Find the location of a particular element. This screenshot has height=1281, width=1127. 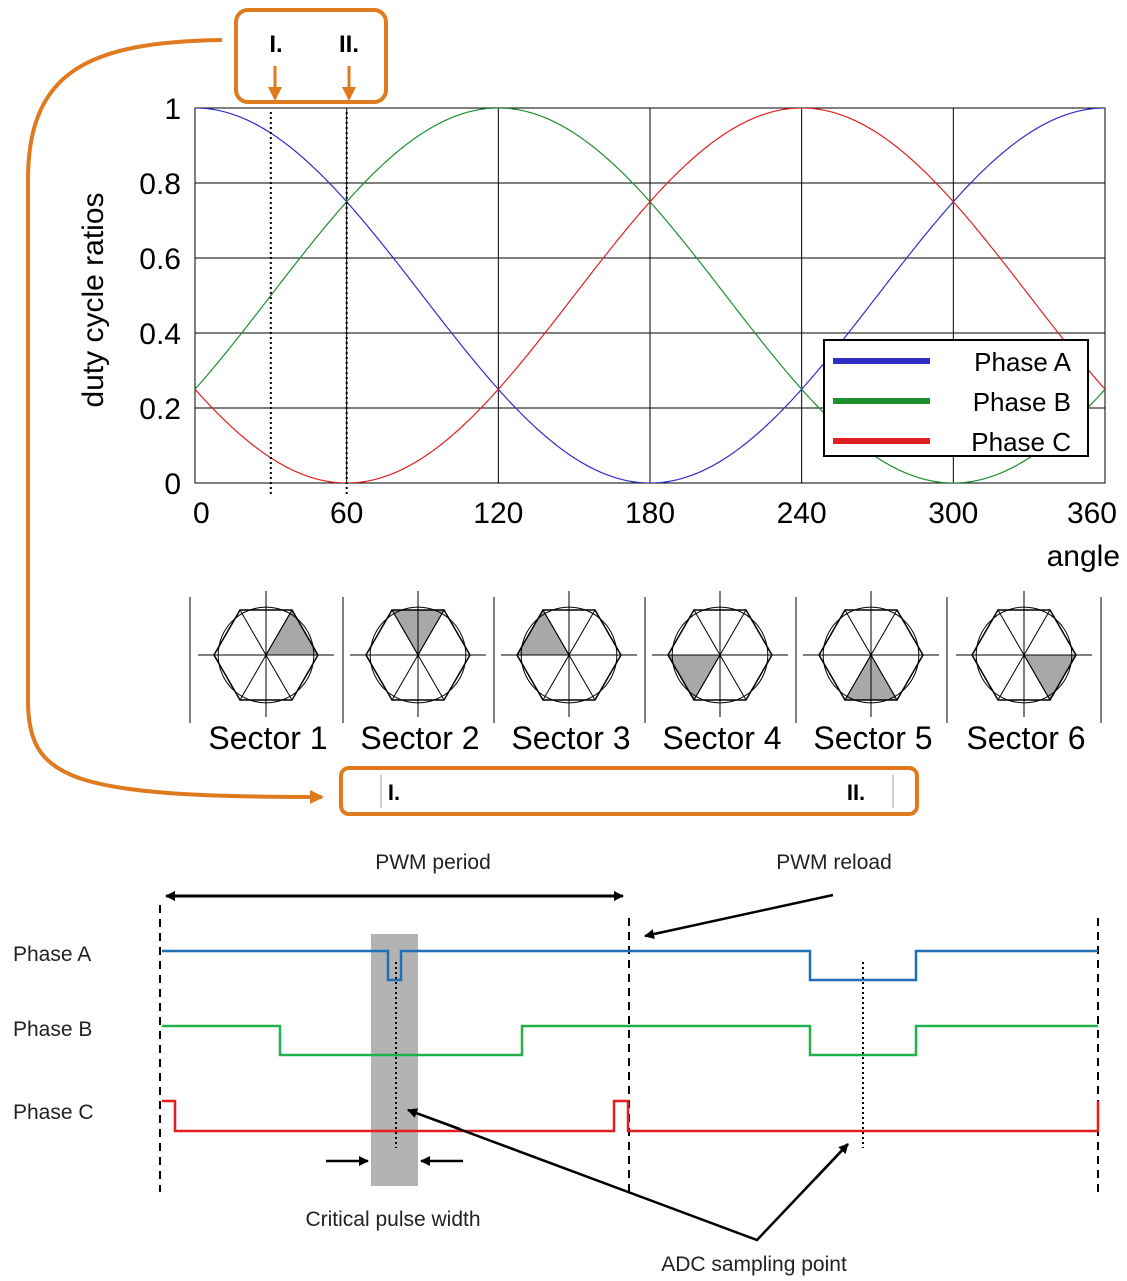

x-tick-label: 60 is located at coordinates (346, 513).